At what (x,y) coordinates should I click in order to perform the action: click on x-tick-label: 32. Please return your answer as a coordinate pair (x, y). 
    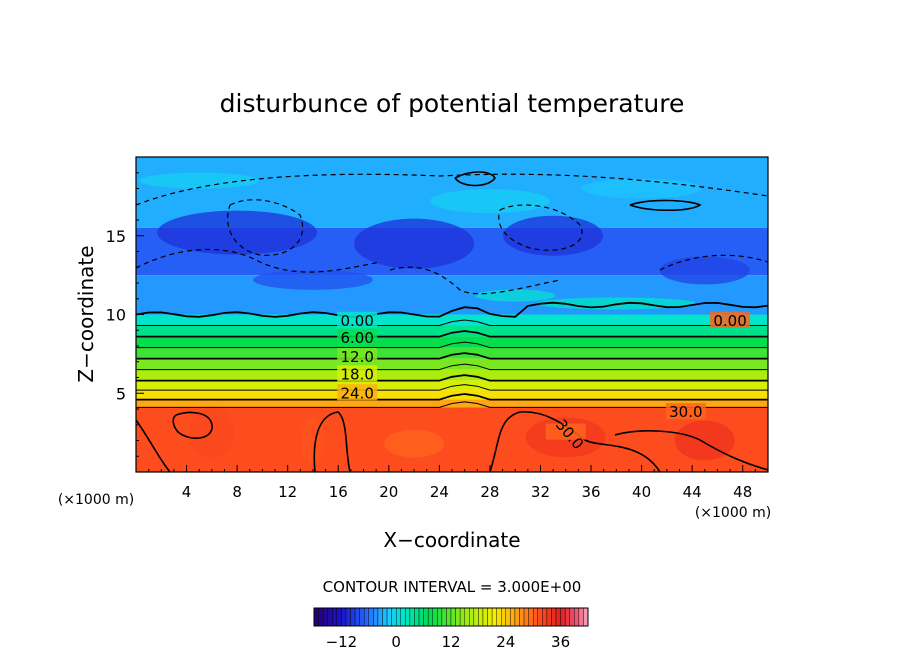
    Looking at the image, I should click on (540, 492).